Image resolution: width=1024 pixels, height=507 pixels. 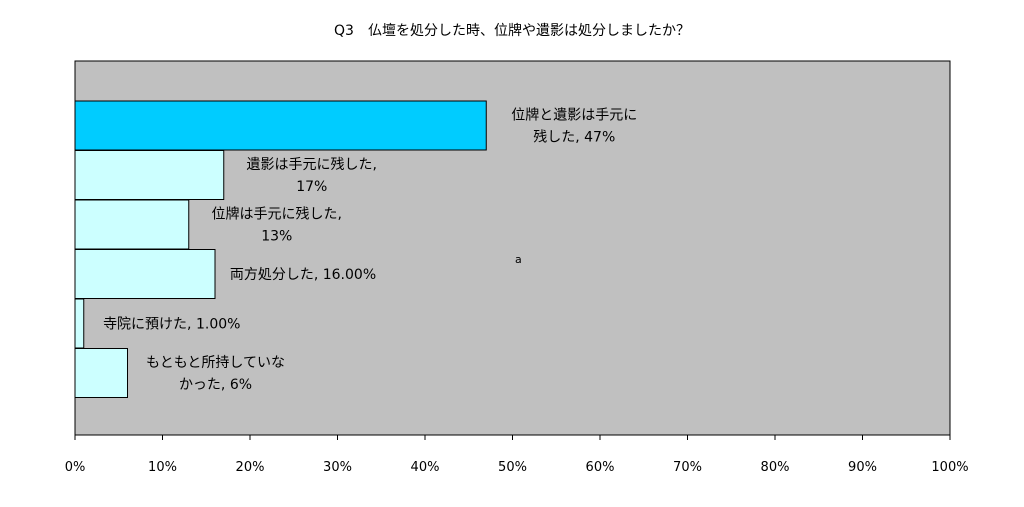 I want to click on x-tick-label-1: 10%, so click(x=162, y=467).